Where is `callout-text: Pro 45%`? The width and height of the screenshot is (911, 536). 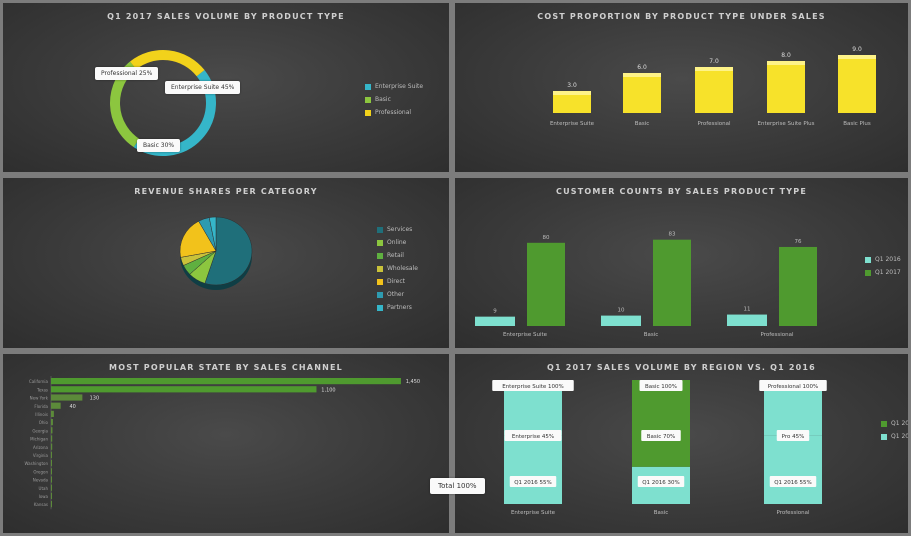
callout-text: Pro 45% is located at coordinates (793, 437).